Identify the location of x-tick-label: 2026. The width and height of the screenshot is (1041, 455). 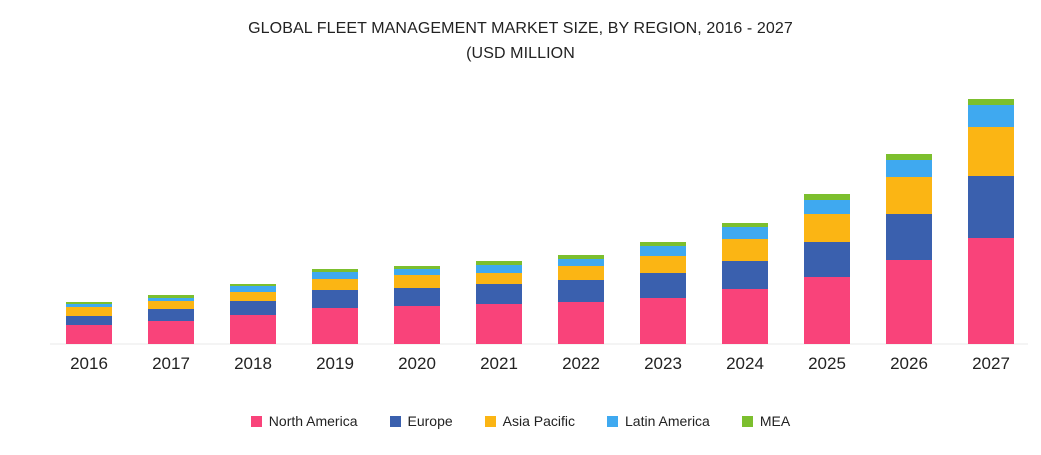
(909, 363).